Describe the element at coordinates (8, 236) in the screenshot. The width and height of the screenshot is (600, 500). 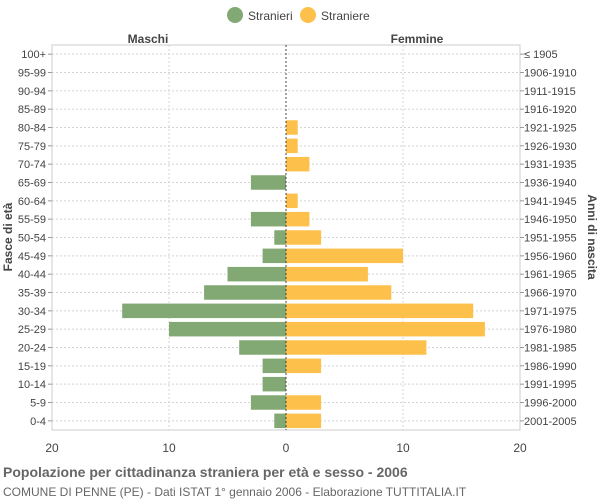
I see `y-axis-label-left: Fasce di età` at that location.